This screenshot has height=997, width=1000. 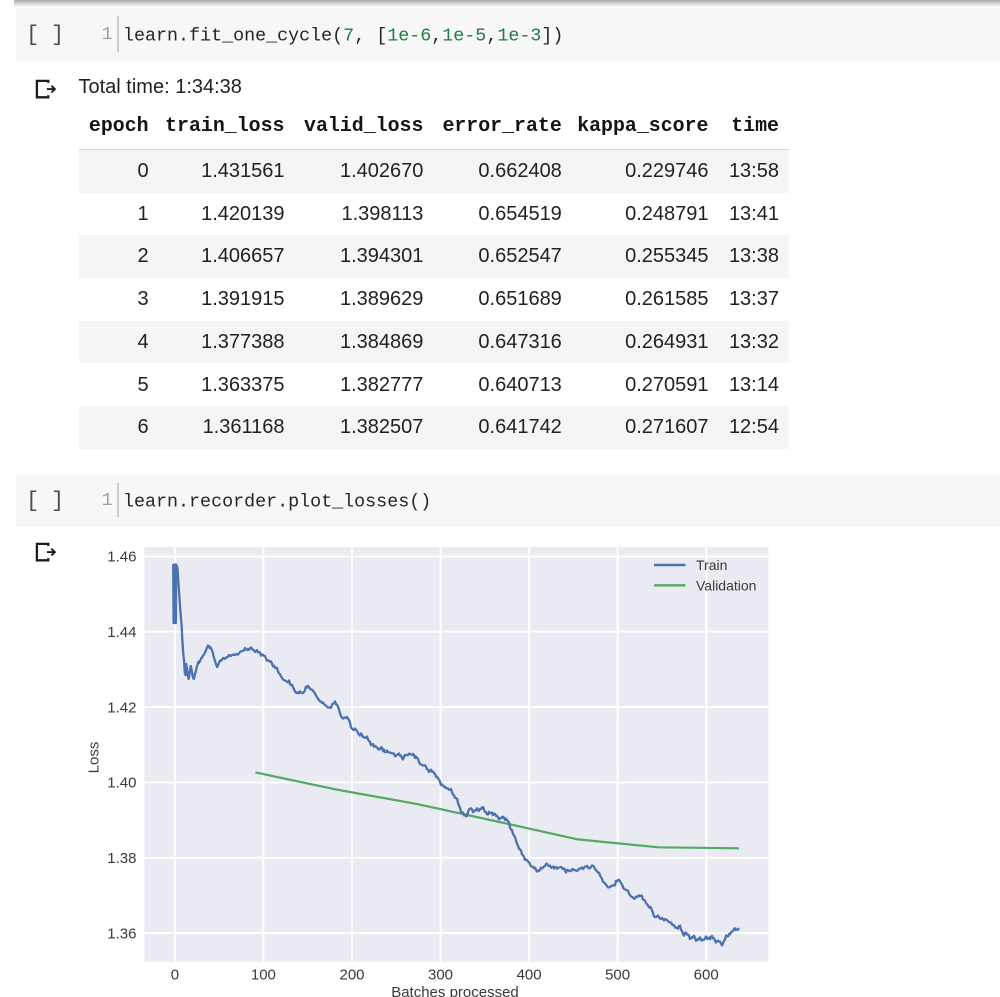 What do you see at coordinates (711, 565) in the screenshot?
I see `svg-text: Train` at bounding box center [711, 565].